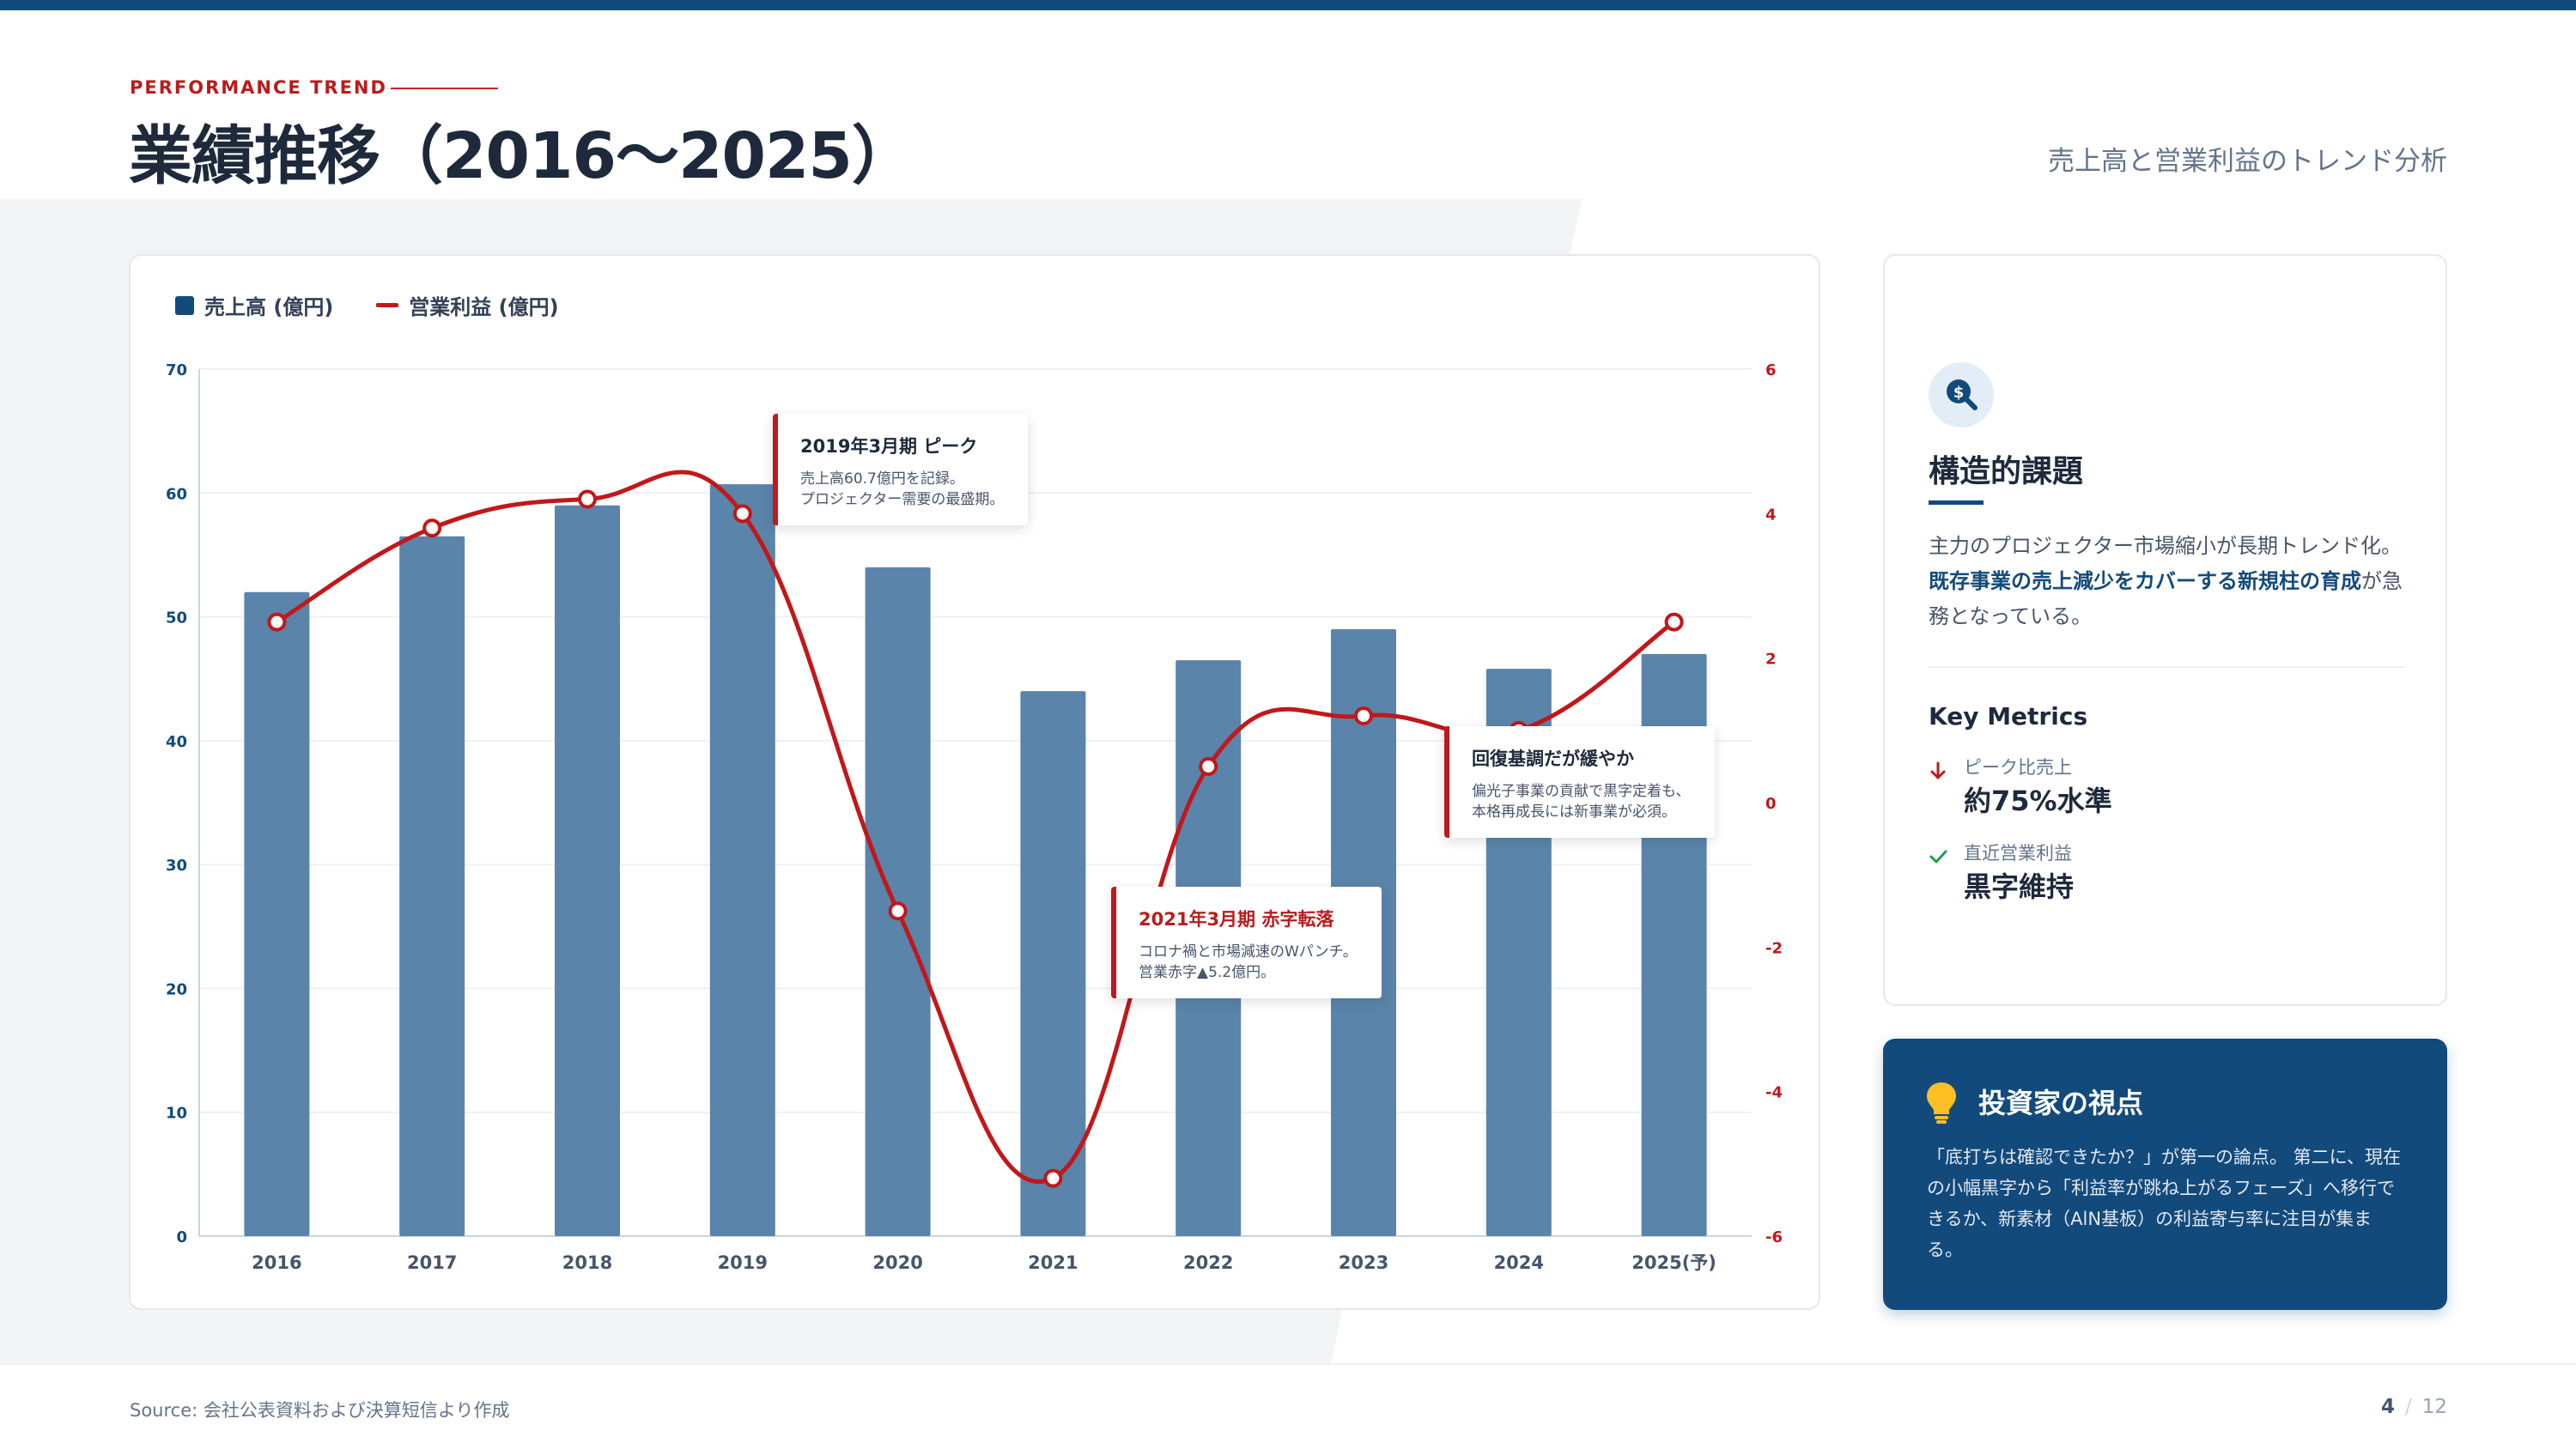  I want to click on annotation-recovery: 回復基調だが緩やか 偏光子事業の貢献で黒字定着も、 本格再成長には新事業が必須。, so click(1579, 782).